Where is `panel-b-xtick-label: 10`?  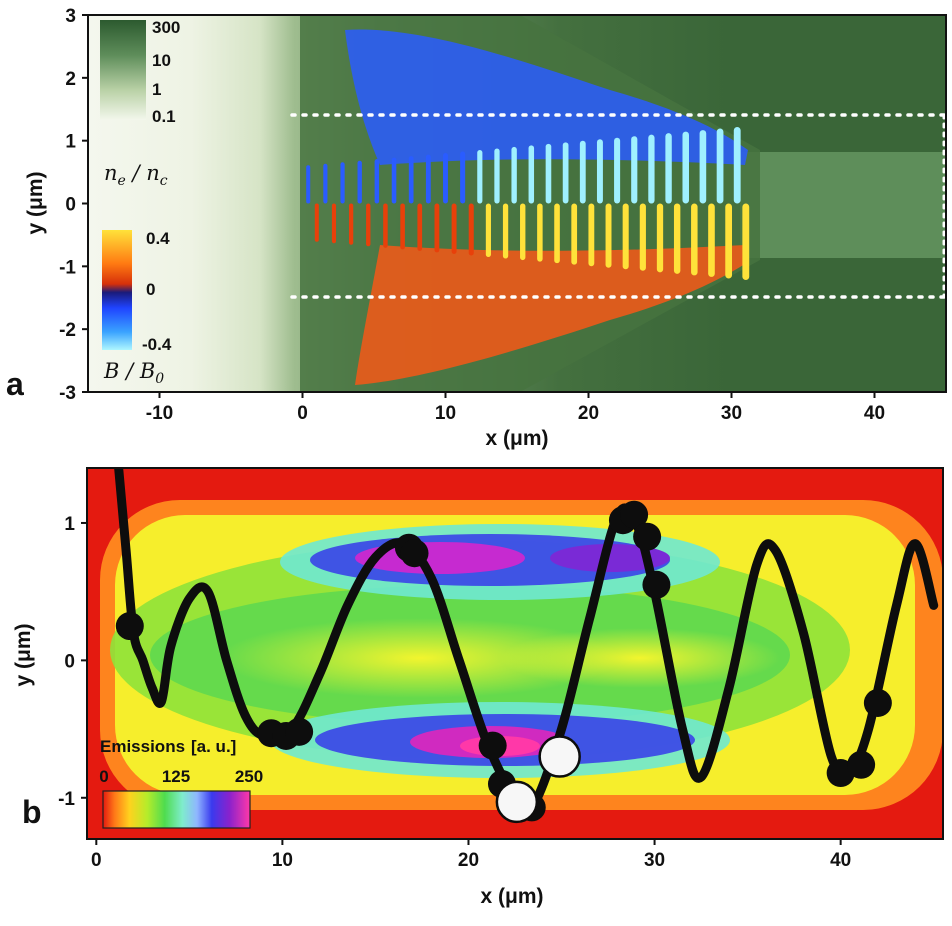
panel-b-xtick-label: 10 is located at coordinates (282, 860).